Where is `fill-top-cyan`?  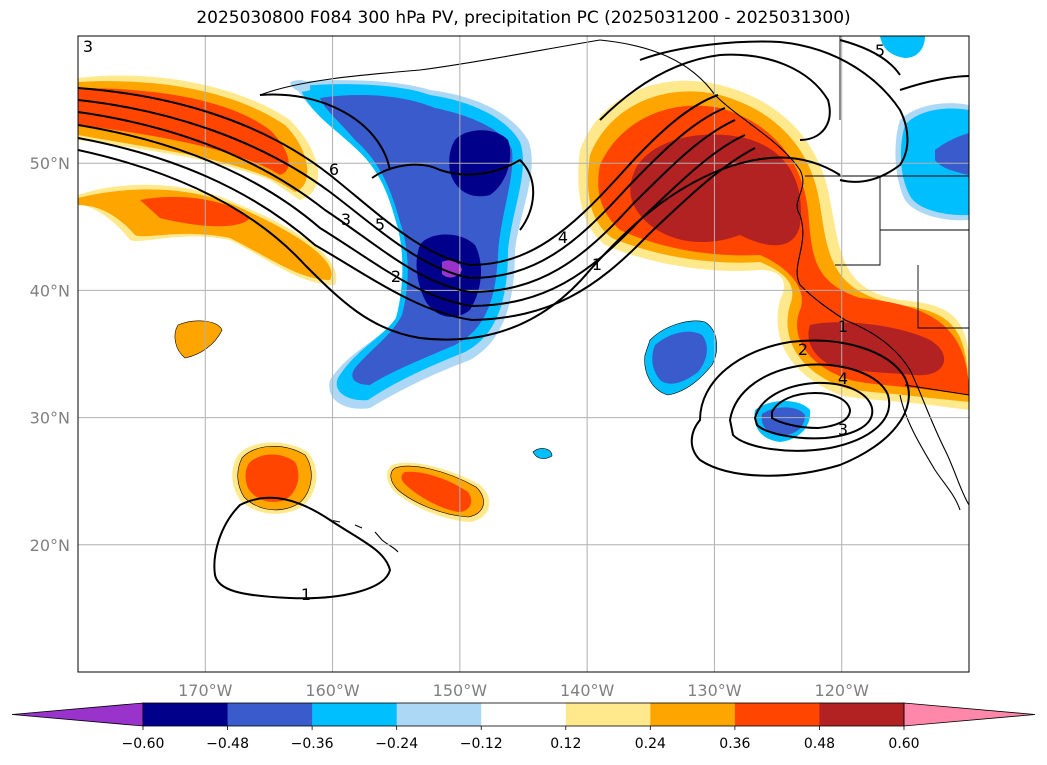
fill-top-cyan is located at coordinates (902, 47).